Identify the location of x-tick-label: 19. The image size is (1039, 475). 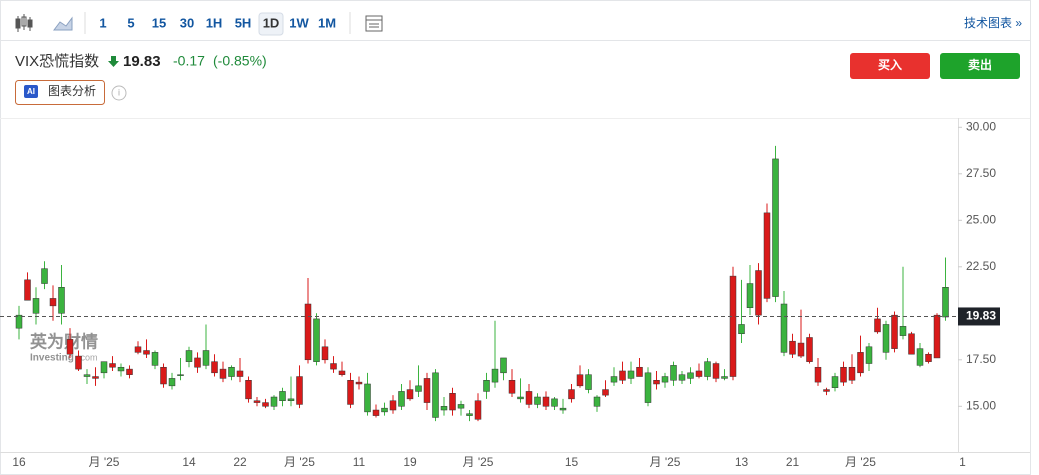
(410, 462).